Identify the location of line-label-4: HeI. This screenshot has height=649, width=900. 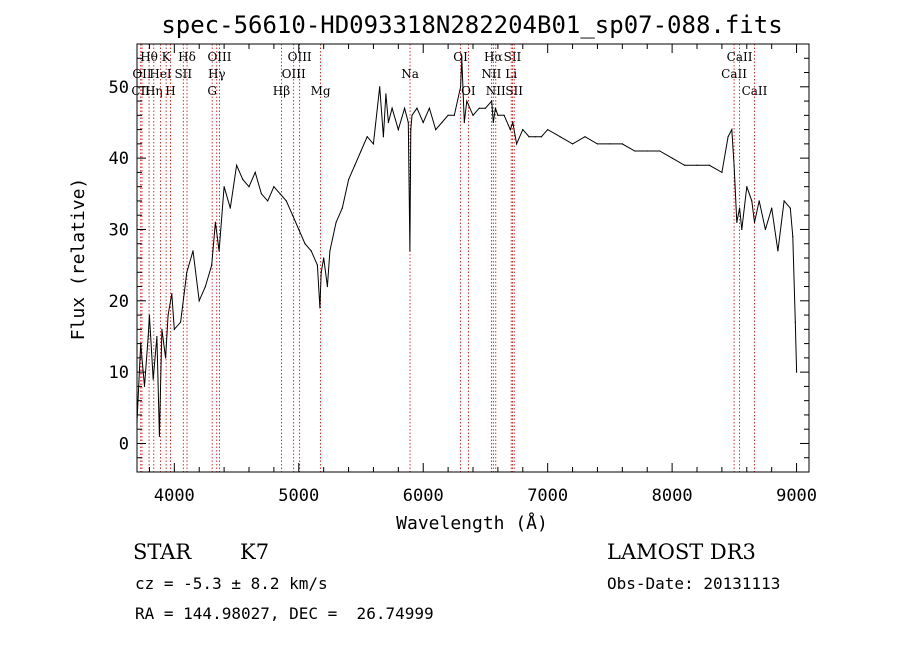
(160, 74).